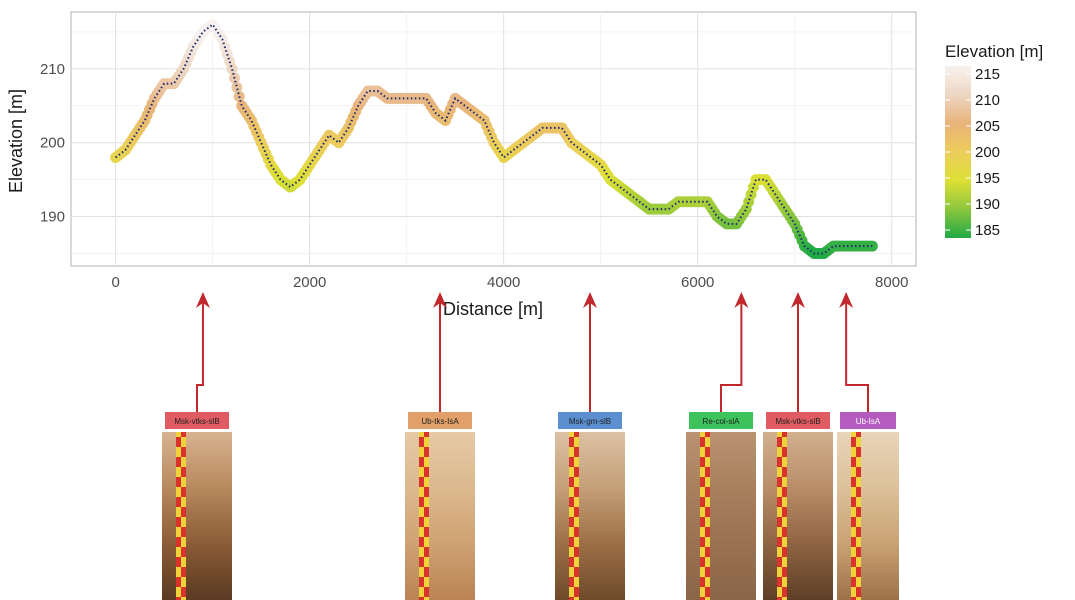 Image resolution: width=1075 pixels, height=600 pixels. What do you see at coordinates (987, 152) in the screenshot?
I see `legend-label: 200` at bounding box center [987, 152].